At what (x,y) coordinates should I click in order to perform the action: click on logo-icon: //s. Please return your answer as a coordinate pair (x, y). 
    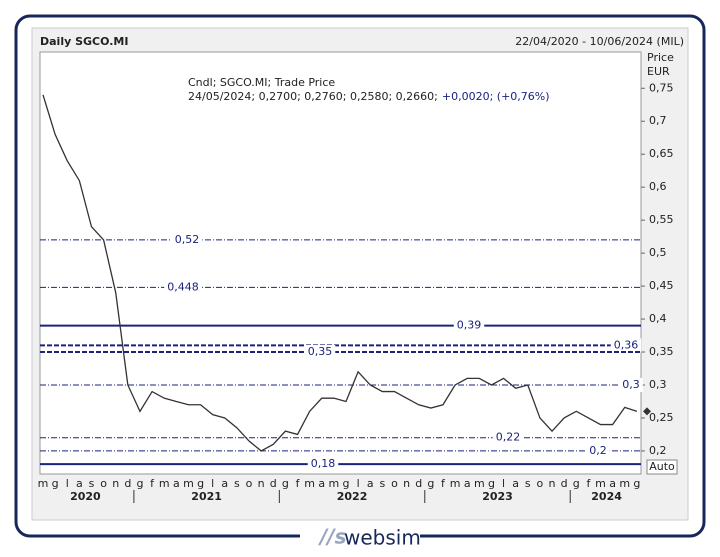
    Looking at the image, I should click on (332, 537).